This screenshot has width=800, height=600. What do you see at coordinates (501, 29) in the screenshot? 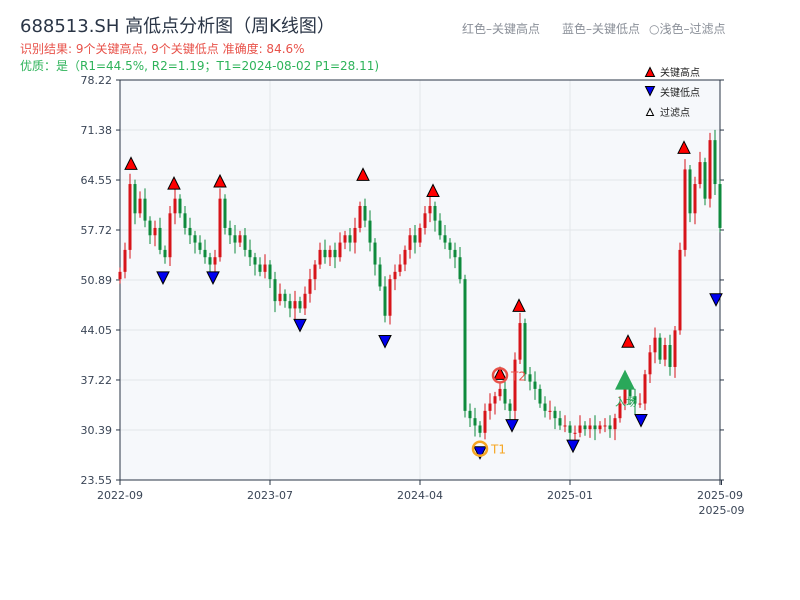
I see `legend-red-text: 红色–关键高点` at bounding box center [501, 29].